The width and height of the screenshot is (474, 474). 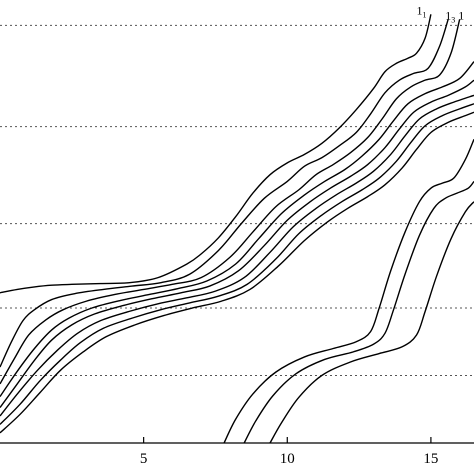 I want to click on curve-label-1: 11, so click(x=422, y=11).